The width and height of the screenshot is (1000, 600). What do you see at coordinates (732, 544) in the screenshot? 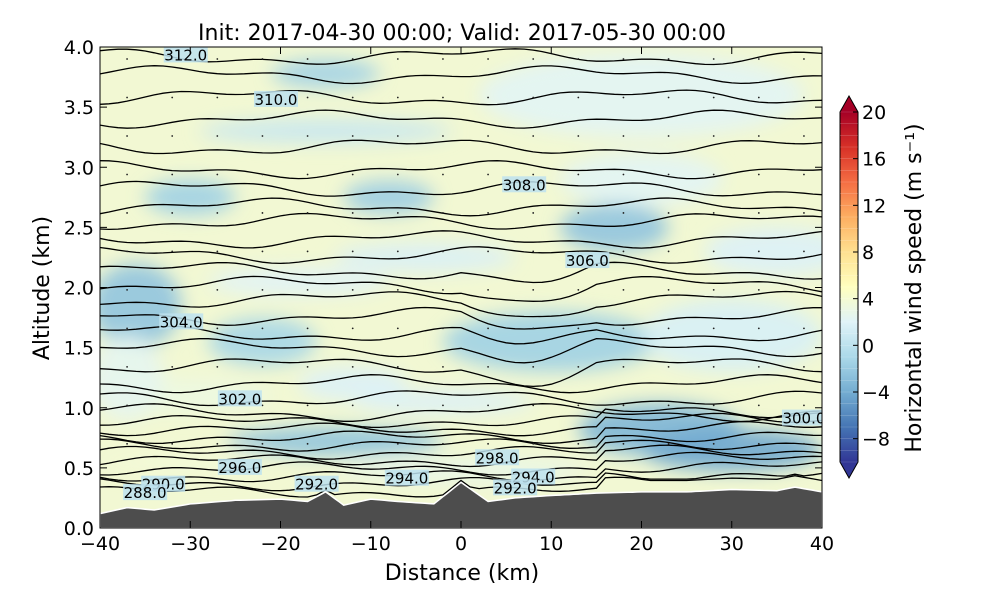
I see `x-tick-label: 30` at bounding box center [732, 544].